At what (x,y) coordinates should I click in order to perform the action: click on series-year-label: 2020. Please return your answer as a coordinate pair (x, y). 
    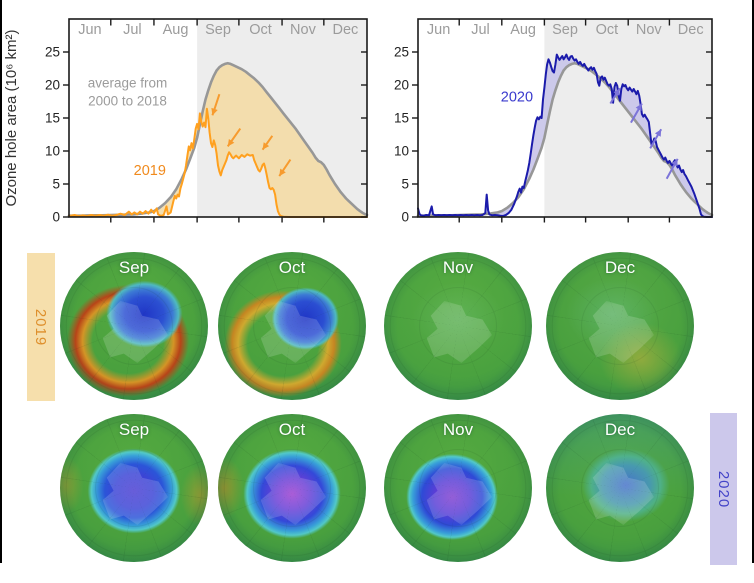
    Looking at the image, I should click on (517, 98).